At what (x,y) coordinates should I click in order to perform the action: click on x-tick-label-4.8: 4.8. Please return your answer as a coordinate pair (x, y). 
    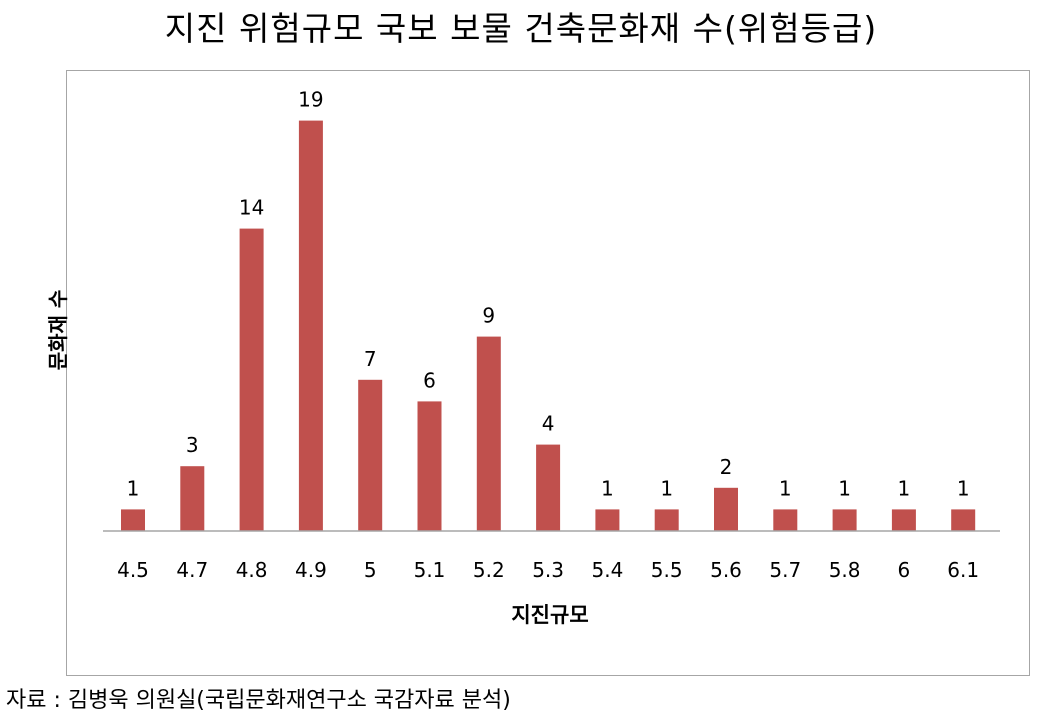
    Looking at the image, I should click on (252, 570).